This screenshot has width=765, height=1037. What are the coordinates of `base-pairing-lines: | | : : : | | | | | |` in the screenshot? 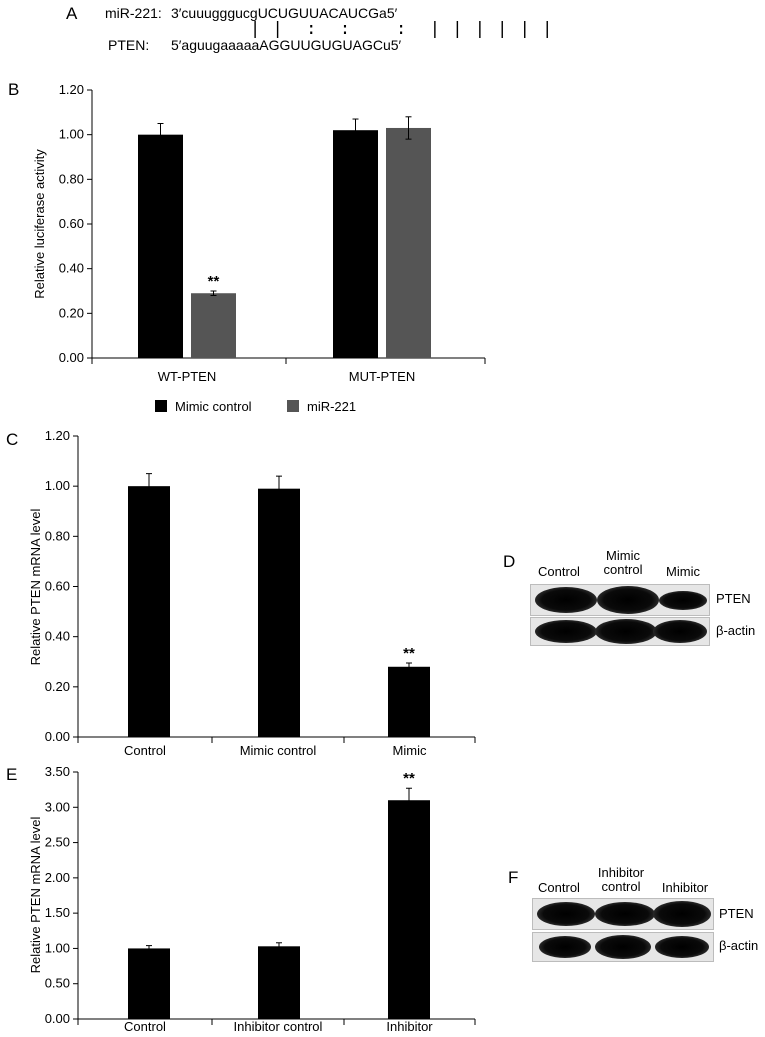 It's located at (402, 29).